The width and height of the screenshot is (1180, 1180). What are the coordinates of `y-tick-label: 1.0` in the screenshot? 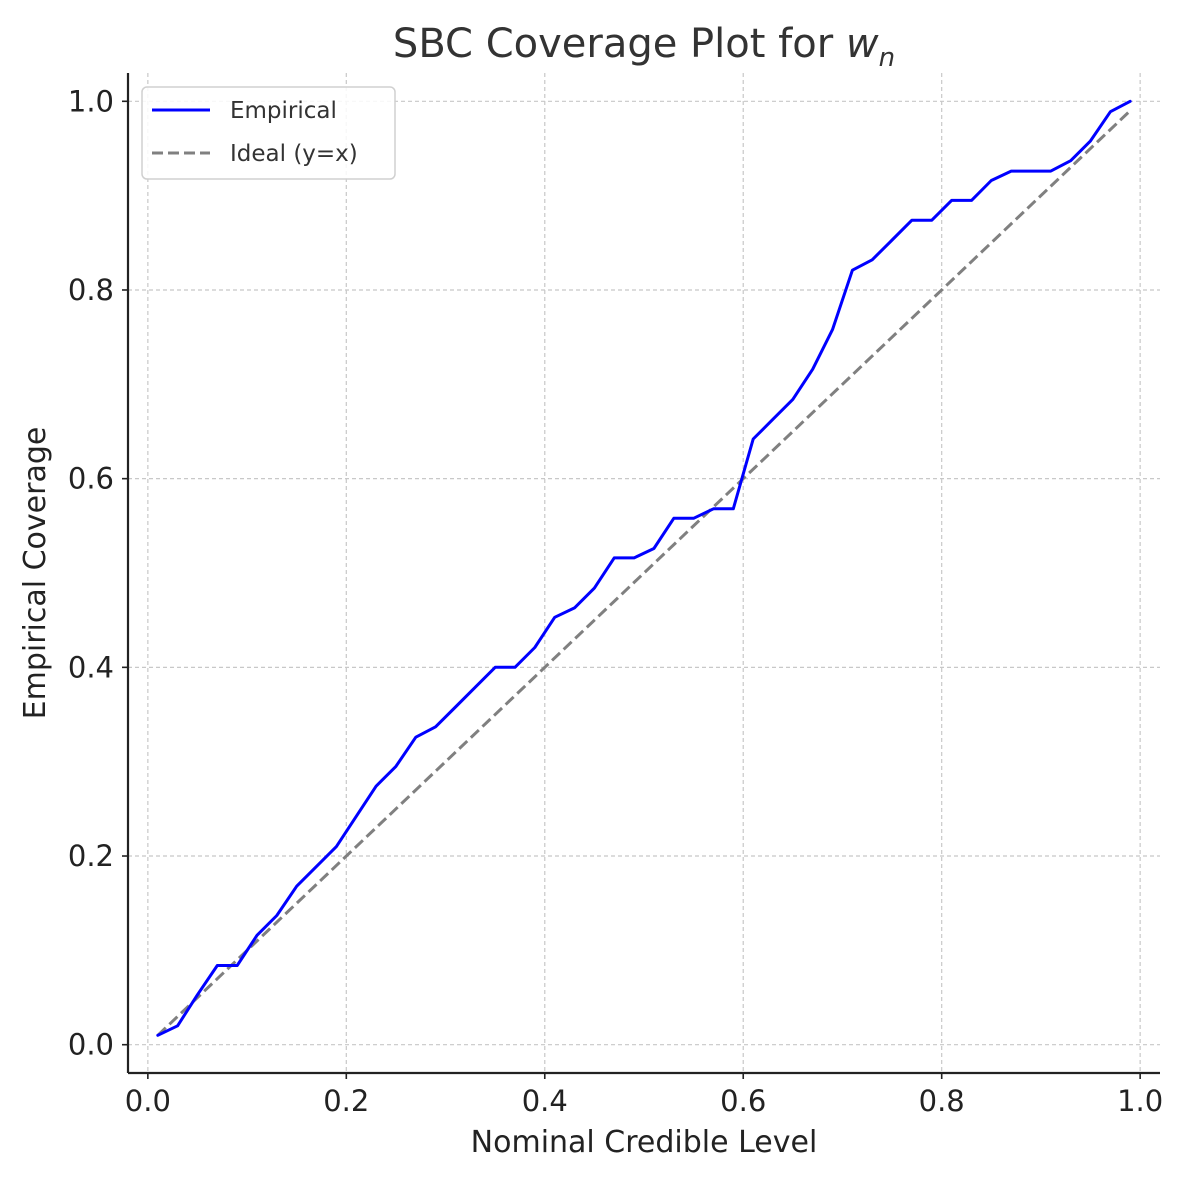 It's located at (91, 101).